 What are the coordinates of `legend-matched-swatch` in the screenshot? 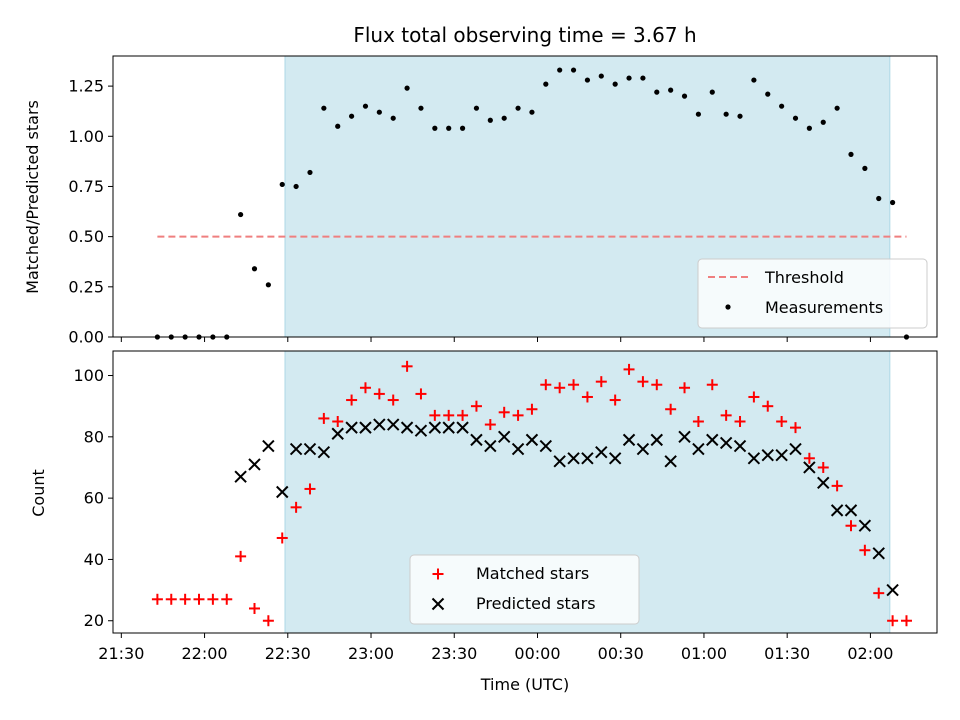 It's located at (438, 574).